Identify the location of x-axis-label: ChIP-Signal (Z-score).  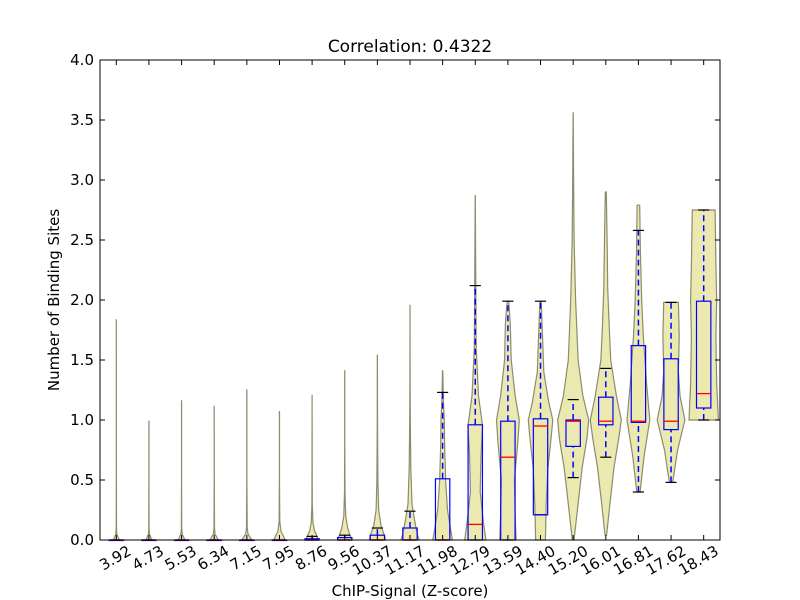
(410, 591).